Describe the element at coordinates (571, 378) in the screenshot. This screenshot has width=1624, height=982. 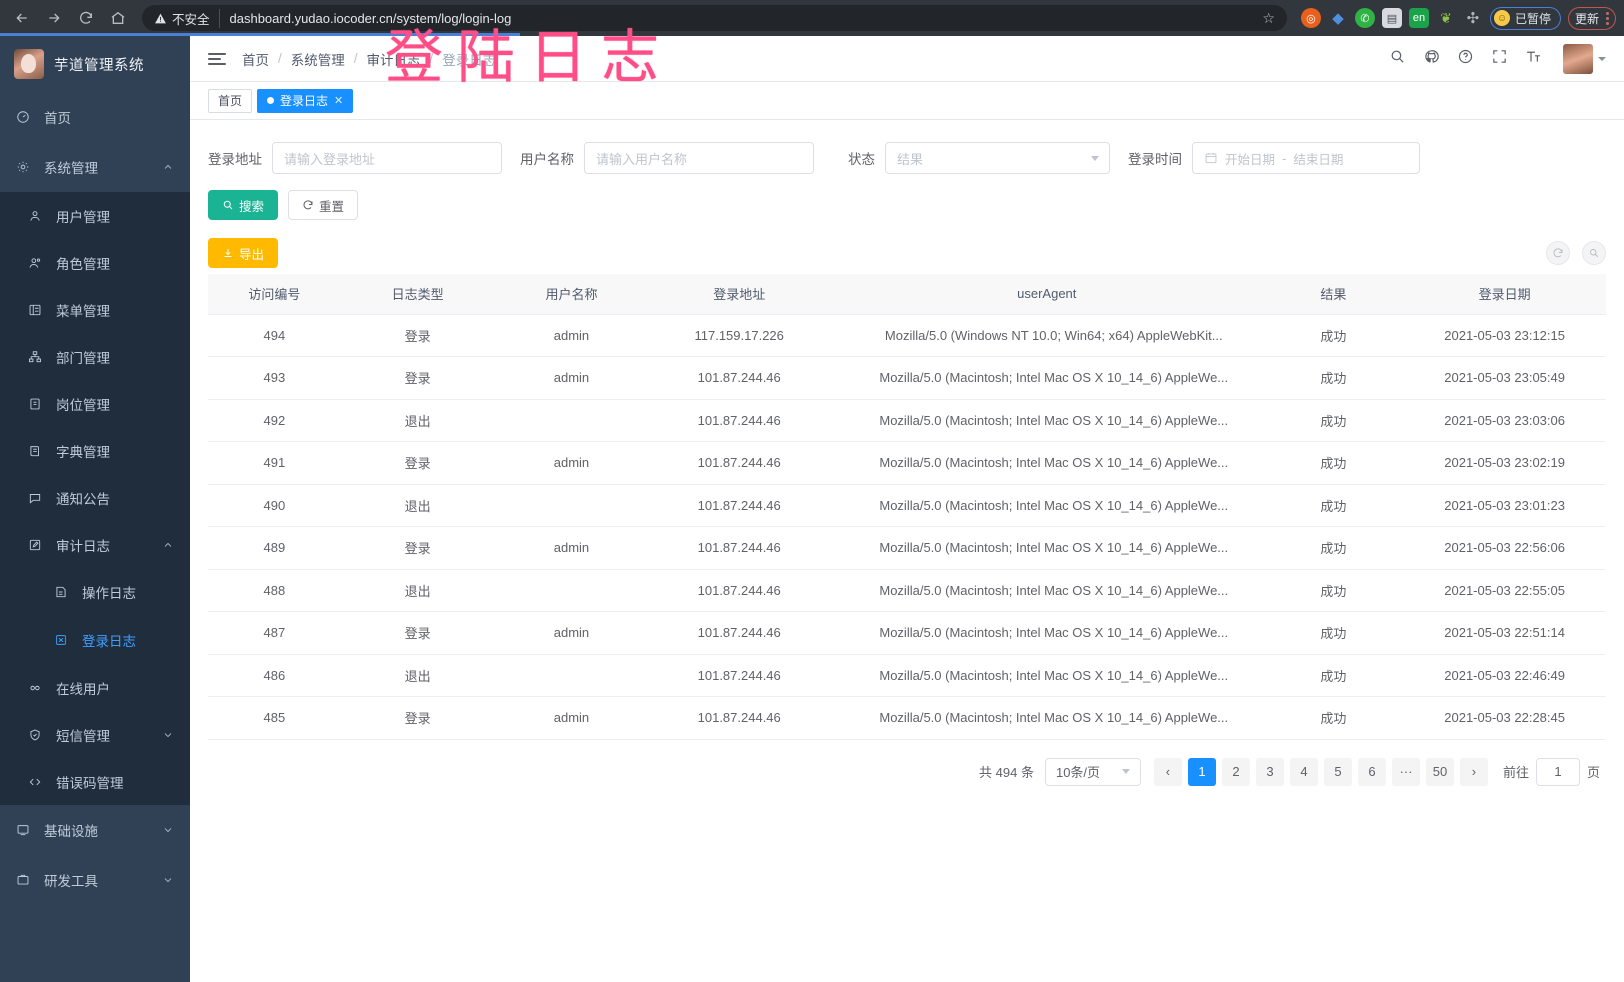
I see `cell-username: admin` at that location.